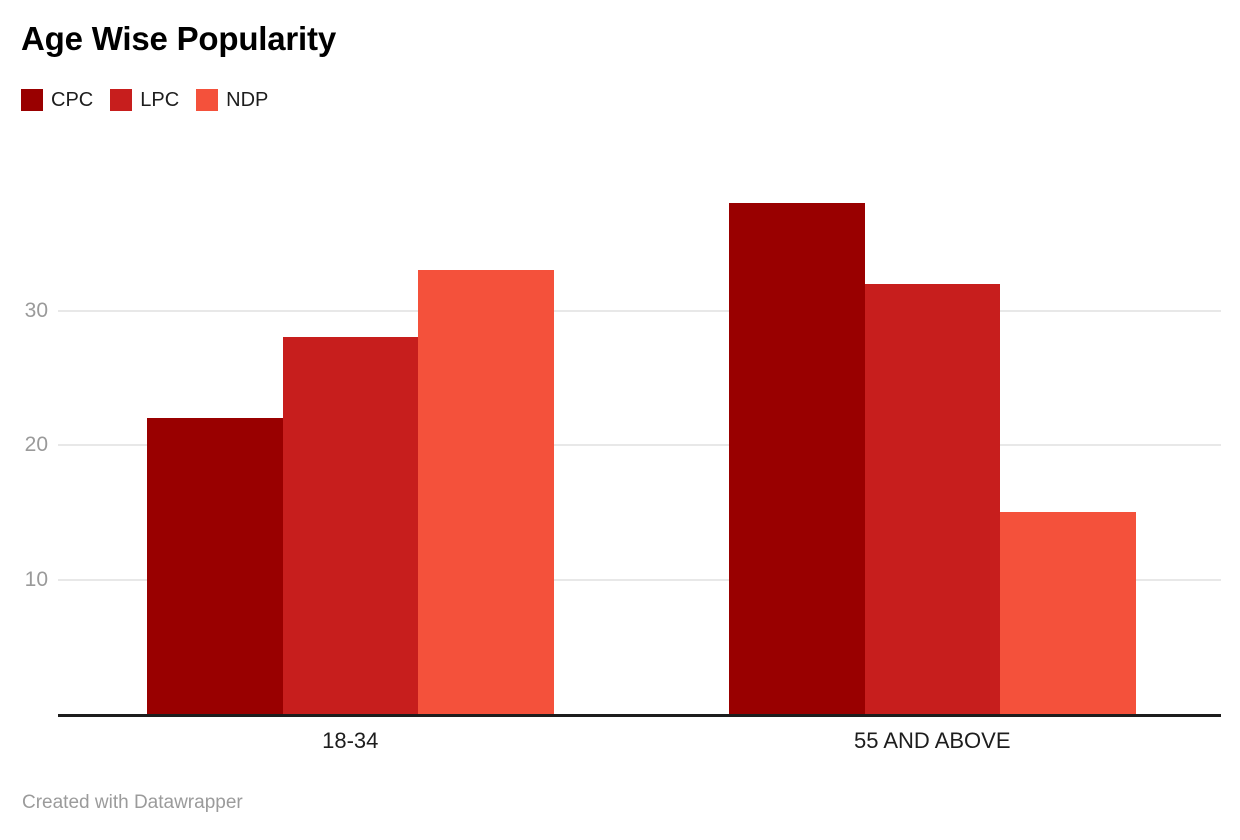  I want to click on legend-swatch-ndp-icon, so click(207, 100).